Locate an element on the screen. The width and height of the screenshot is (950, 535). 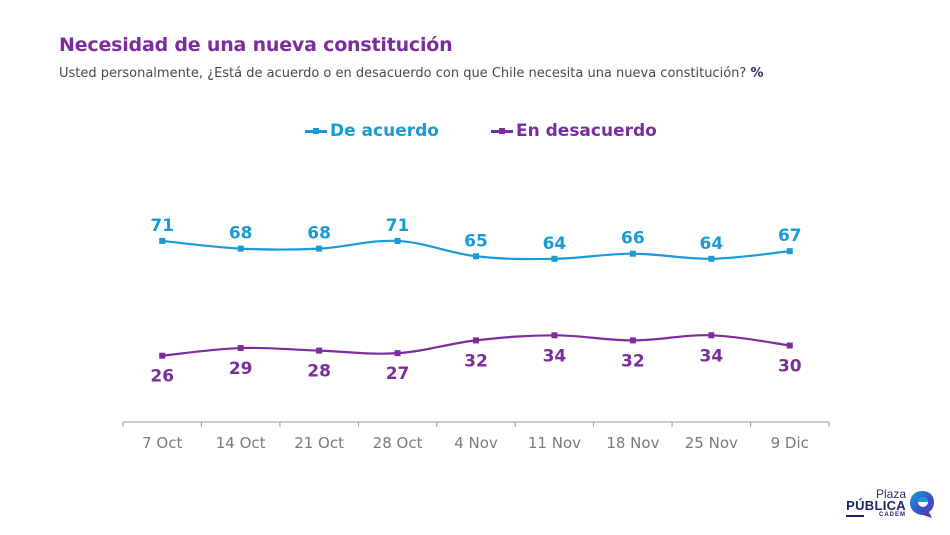
data-label-de-acuerdo: 67 is located at coordinates (790, 236).